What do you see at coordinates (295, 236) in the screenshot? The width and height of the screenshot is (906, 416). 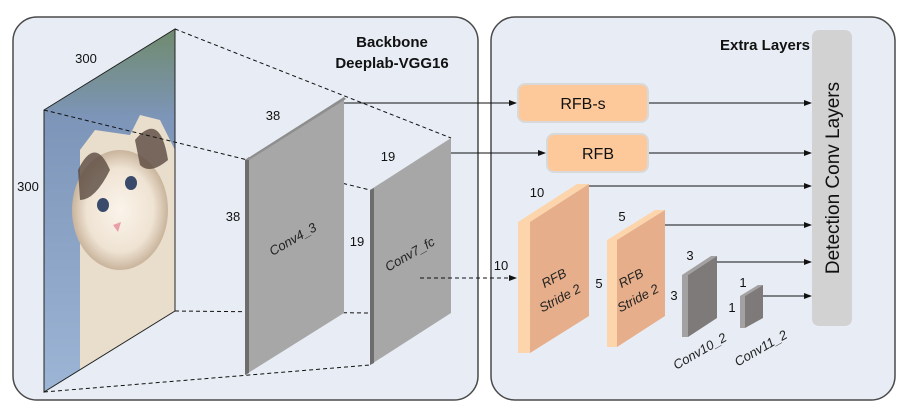 I see `conv4-3-feature-map` at bounding box center [295, 236].